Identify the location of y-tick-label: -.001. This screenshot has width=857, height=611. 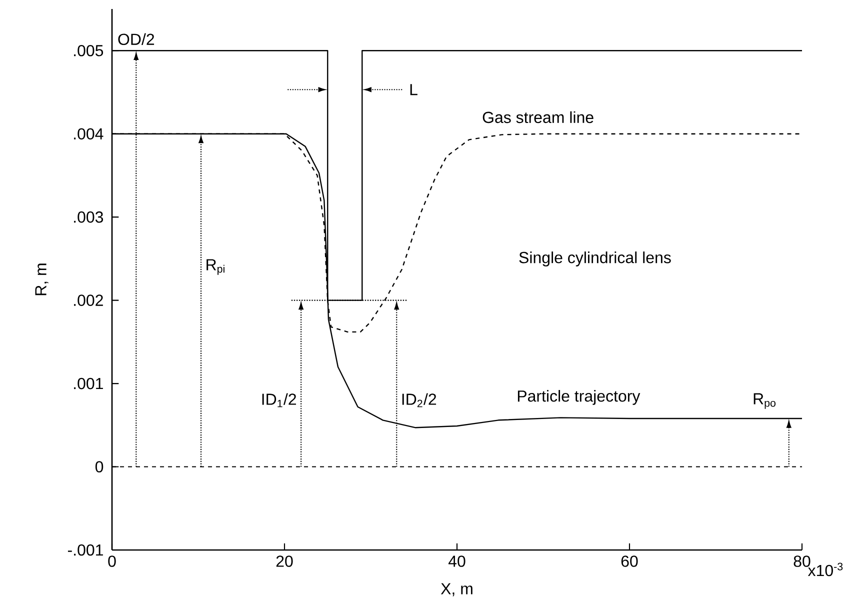
(85, 550).